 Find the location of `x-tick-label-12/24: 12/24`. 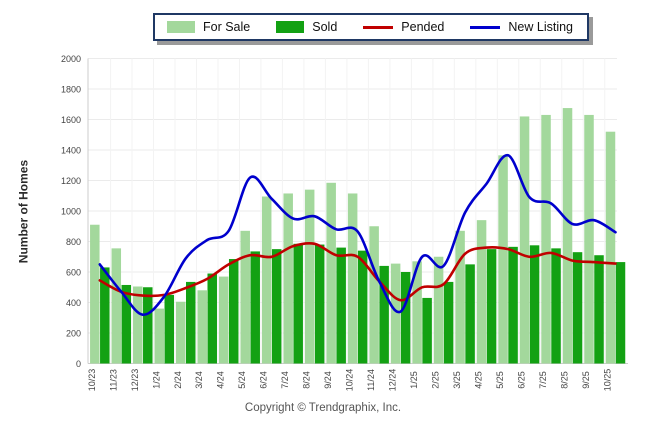

x-tick-label-12/24: 12/24 is located at coordinates (393, 380).